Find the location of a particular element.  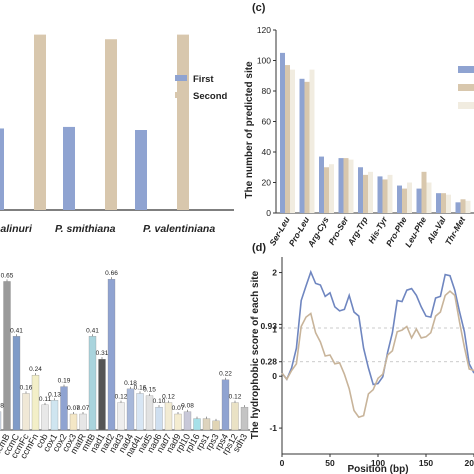

legend-swatch-first is located at coordinates (181, 78).